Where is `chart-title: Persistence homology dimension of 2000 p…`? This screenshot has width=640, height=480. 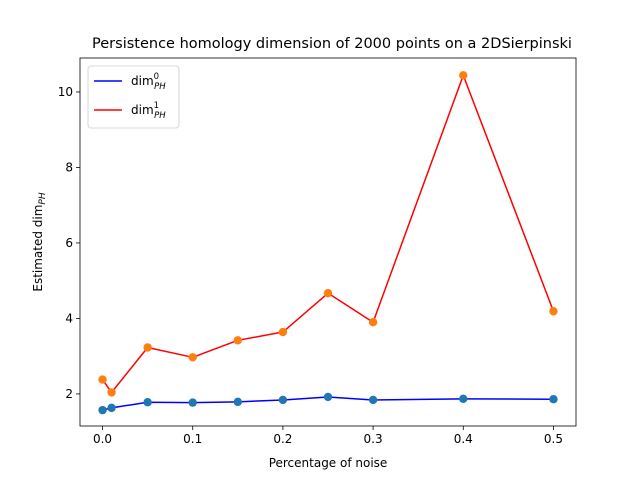 chart-title: Persistence homology dimension of 2000 p… is located at coordinates (332, 44).